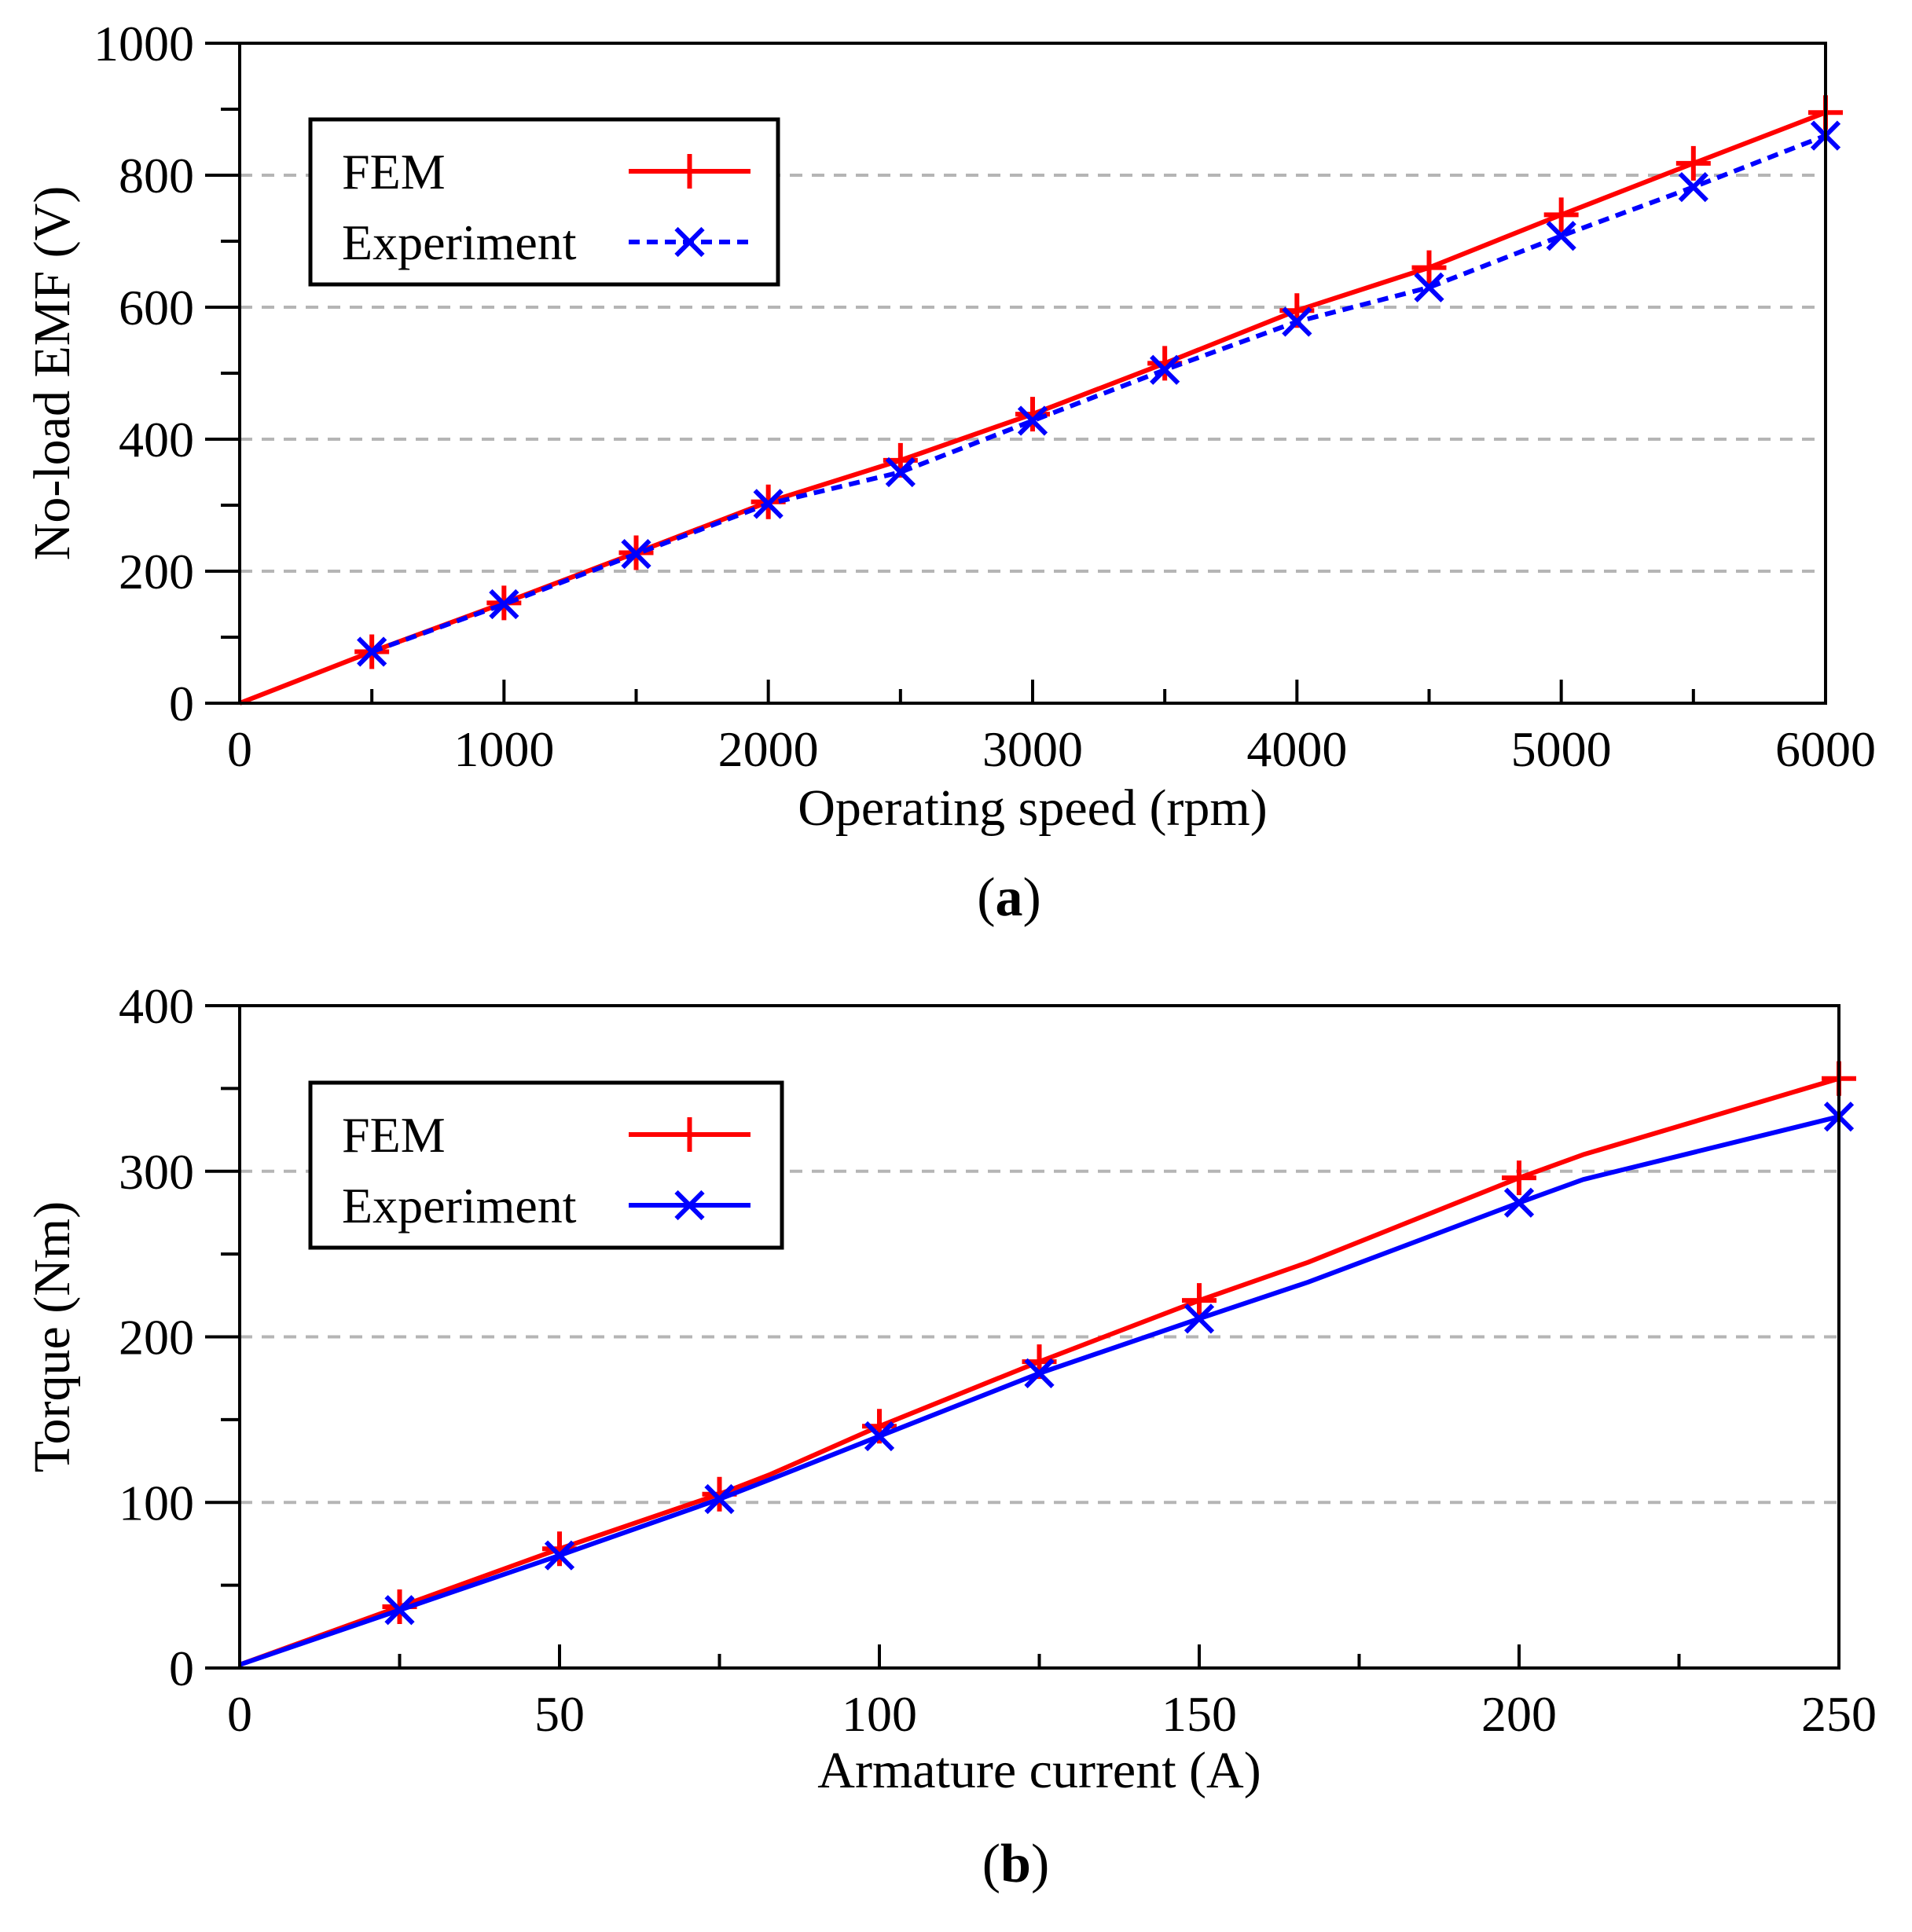 The height and width of the screenshot is (1932, 1912). What do you see at coordinates (559, 1714) in the screenshot?
I see `x-tick-label: 50` at bounding box center [559, 1714].